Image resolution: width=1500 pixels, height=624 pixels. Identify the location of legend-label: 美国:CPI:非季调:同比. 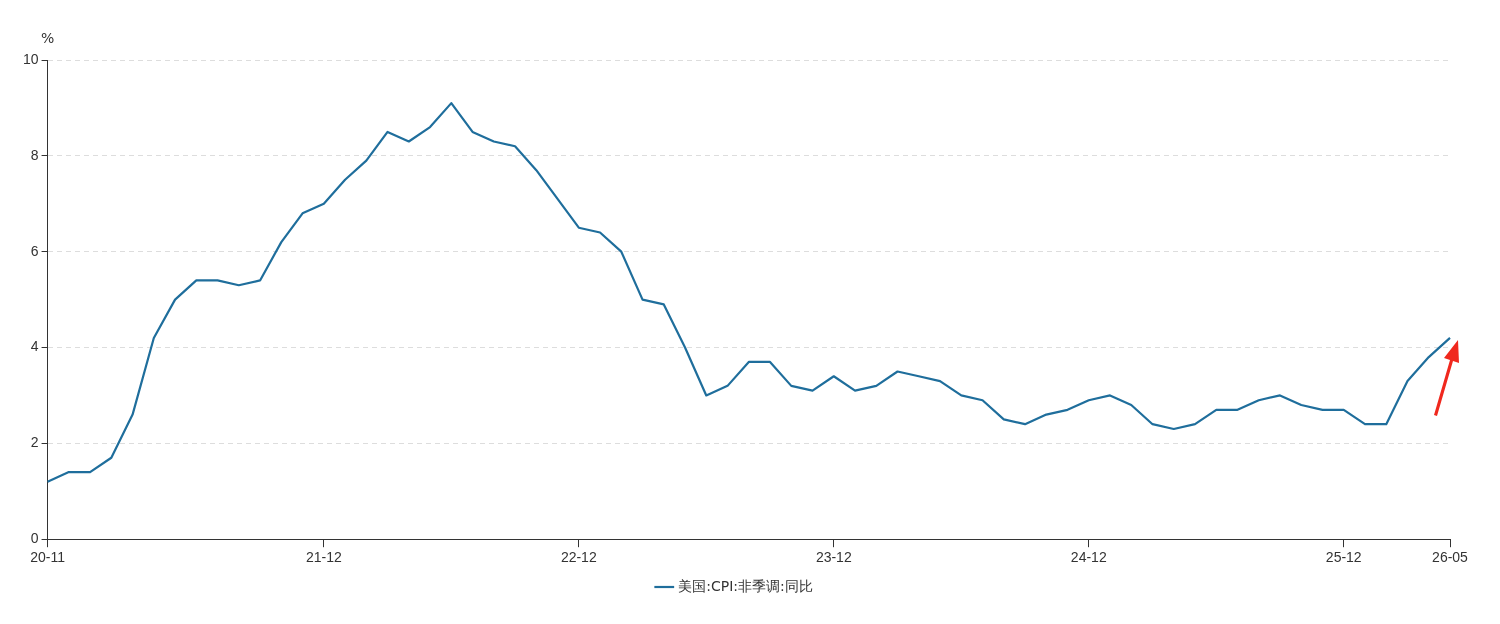
(745, 585).